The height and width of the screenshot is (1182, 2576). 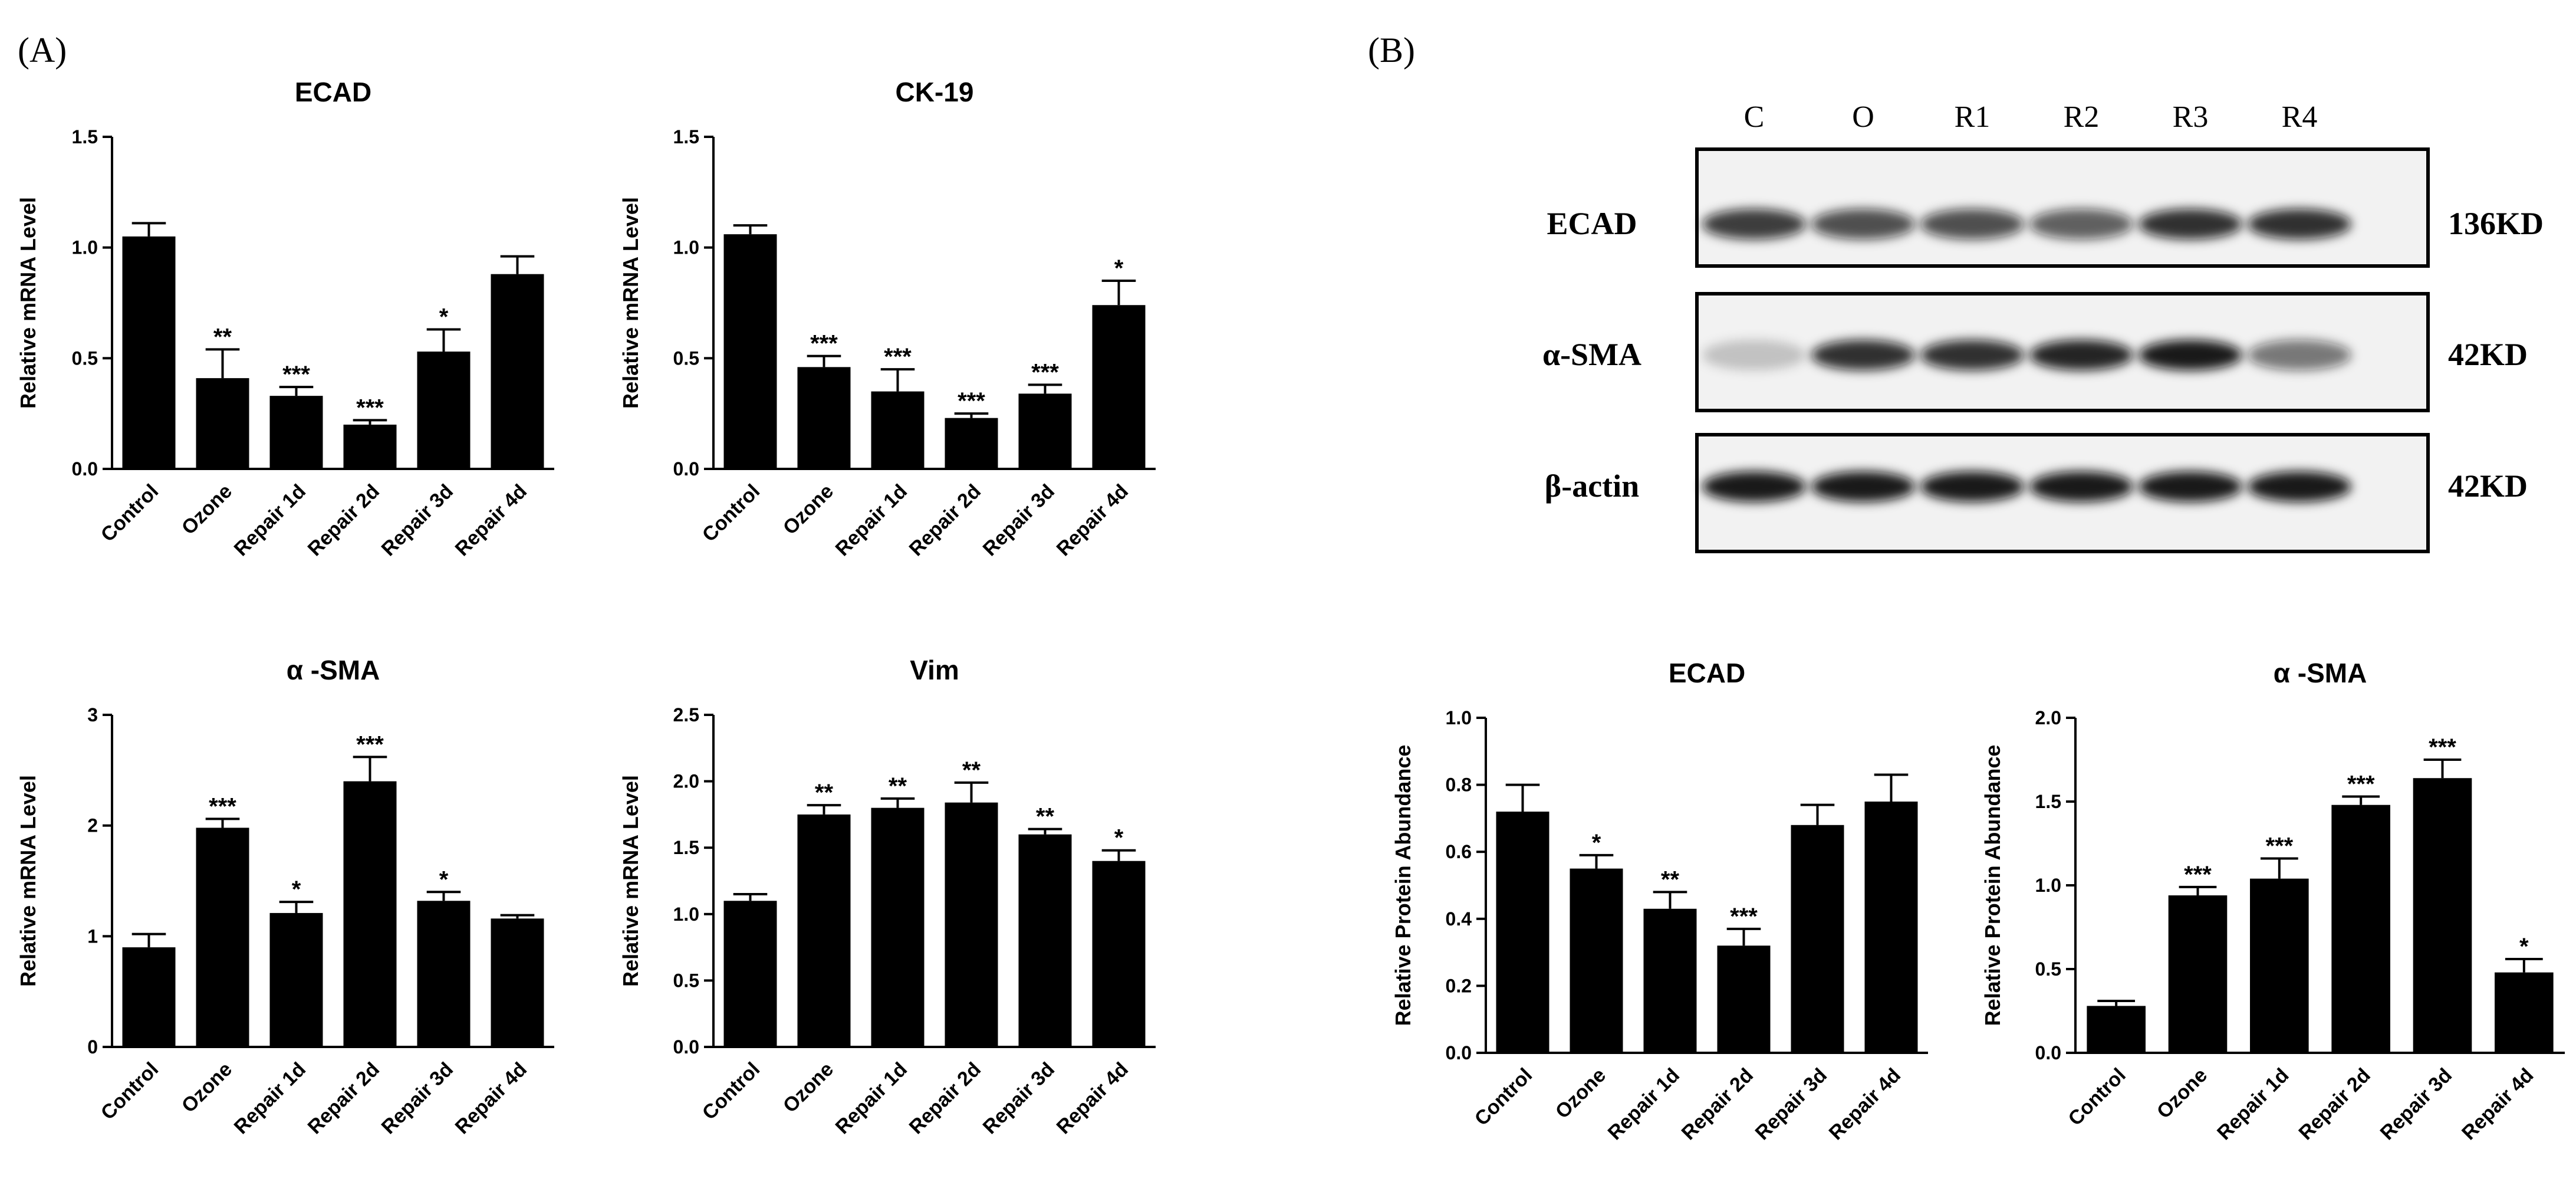 I want to click on y-tick-label: 3, so click(x=92, y=714).